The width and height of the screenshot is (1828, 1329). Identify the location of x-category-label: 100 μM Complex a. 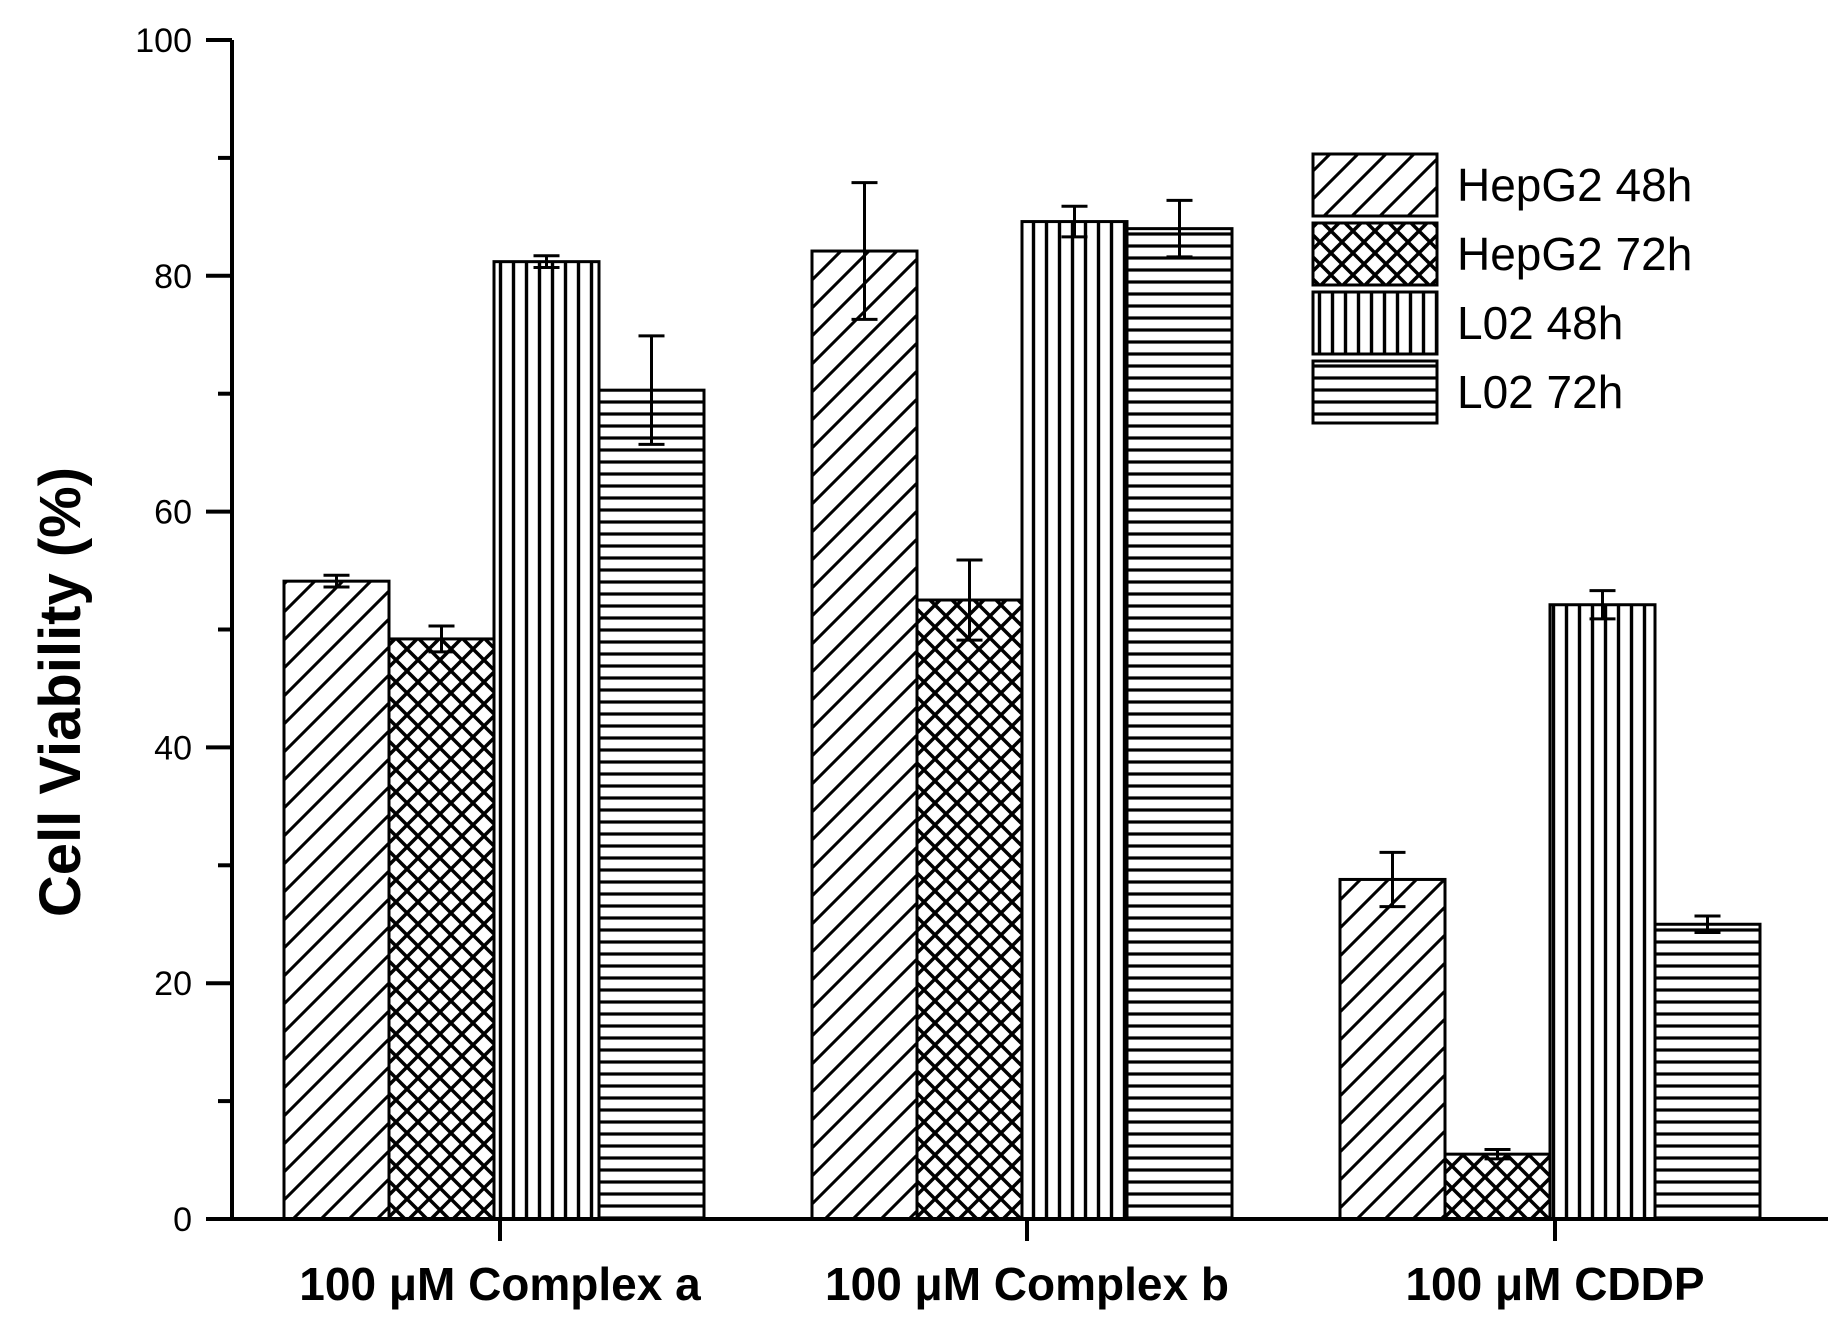
(500, 1284).